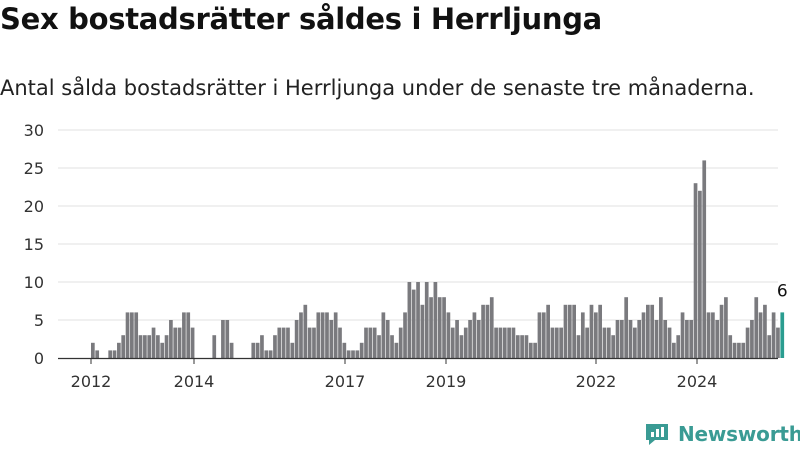 This screenshot has height=450, width=800. What do you see at coordinates (782, 335) in the screenshot?
I see `highlighted-bar` at bounding box center [782, 335].